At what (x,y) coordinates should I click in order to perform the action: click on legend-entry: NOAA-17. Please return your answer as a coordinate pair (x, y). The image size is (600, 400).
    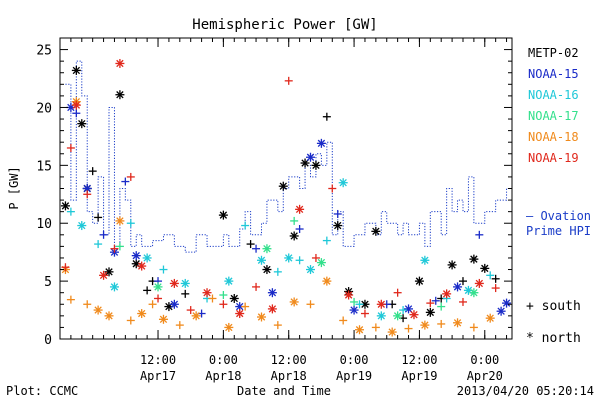
    Looking at the image, I should click on (553, 116).